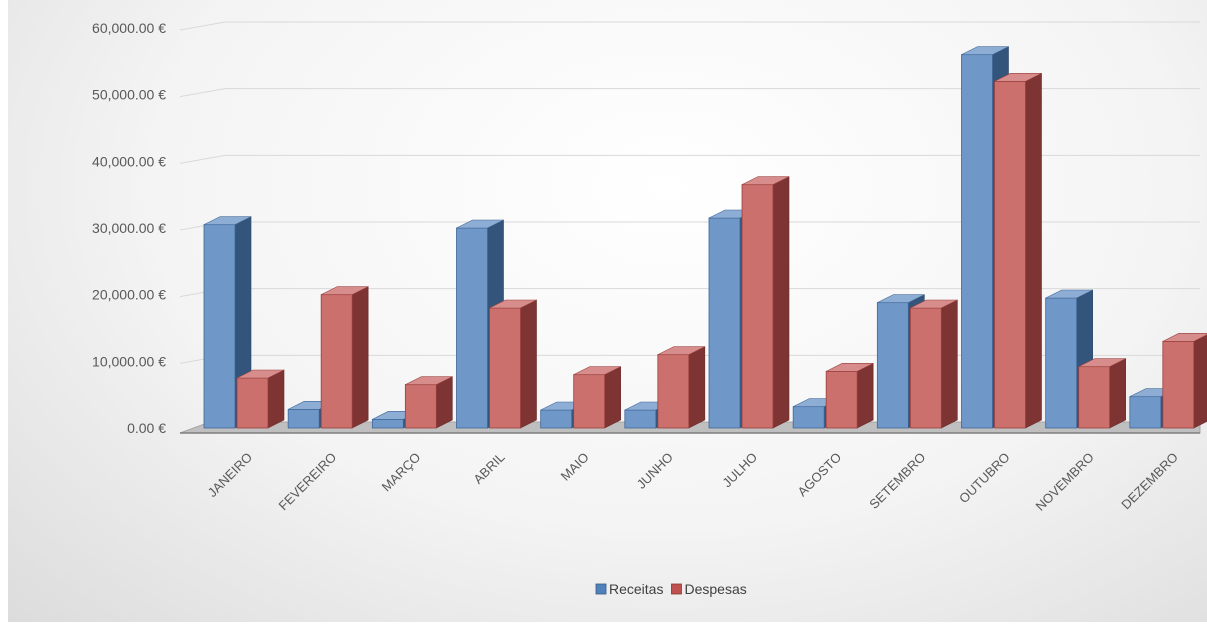 The width and height of the screenshot is (1207, 630). I want to click on y-tick-label: 20,000.00 €, so click(129, 295).